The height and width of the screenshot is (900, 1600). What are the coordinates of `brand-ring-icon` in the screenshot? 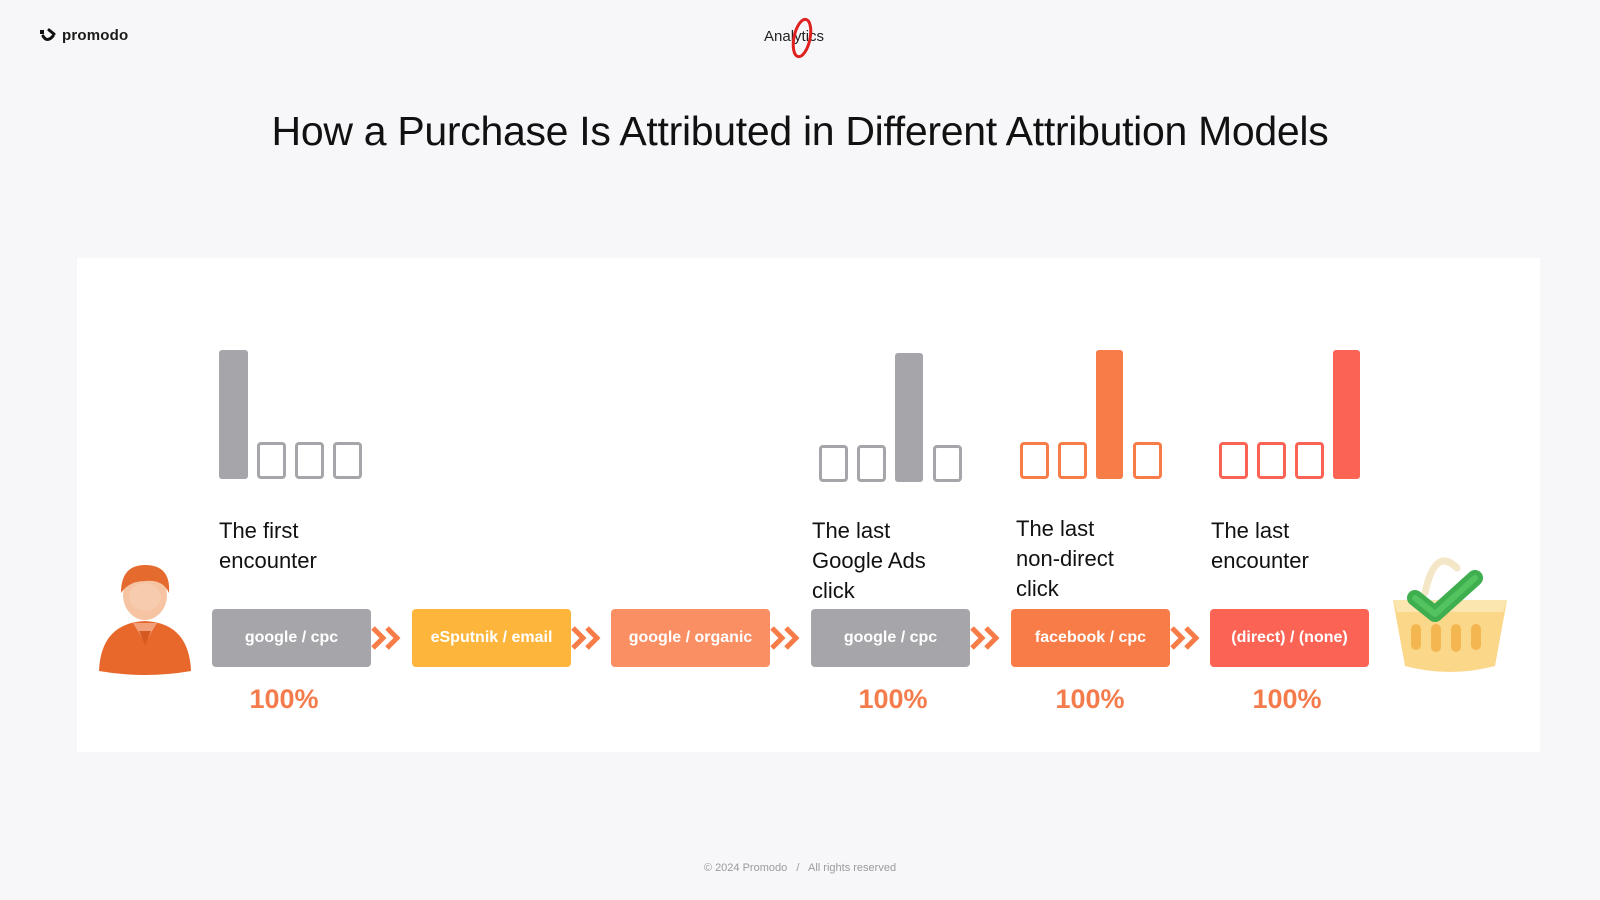 It's located at (802, 38).